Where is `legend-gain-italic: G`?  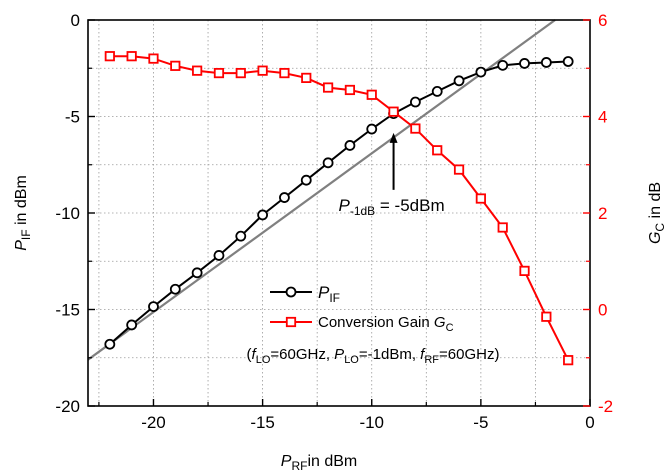
legend-gain-italic: G is located at coordinates (440, 322).